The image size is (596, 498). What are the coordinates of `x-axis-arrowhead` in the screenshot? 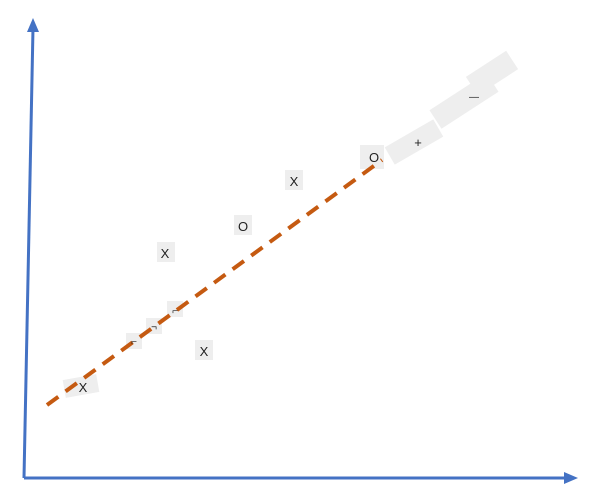 It's located at (571, 478).